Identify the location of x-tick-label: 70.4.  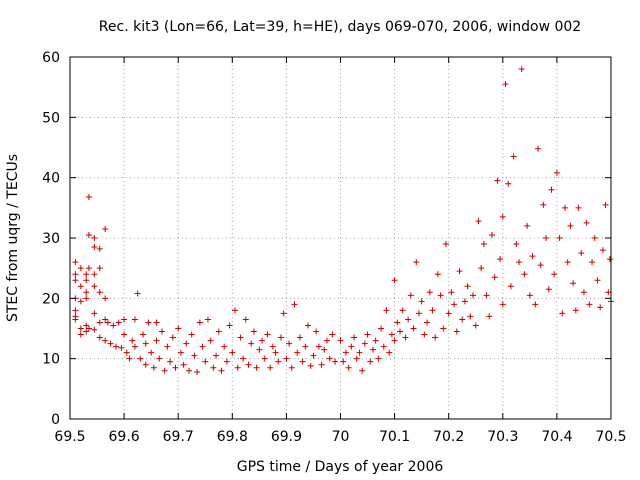
(556, 437).